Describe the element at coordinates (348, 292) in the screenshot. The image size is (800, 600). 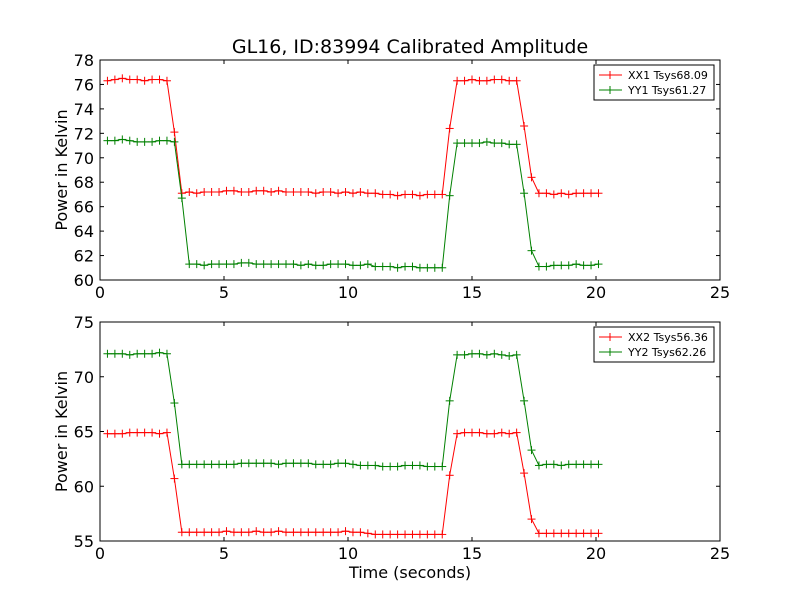
I see `x-tick-label: 10` at that location.